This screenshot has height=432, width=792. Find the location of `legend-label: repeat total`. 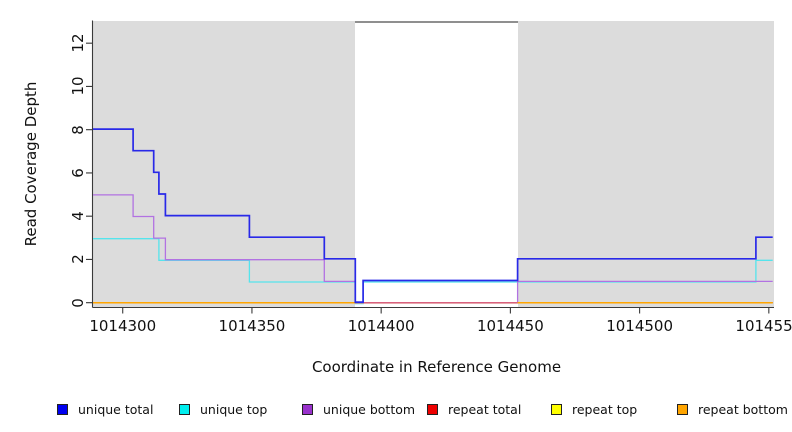

legend-label: repeat total is located at coordinates (485, 409).